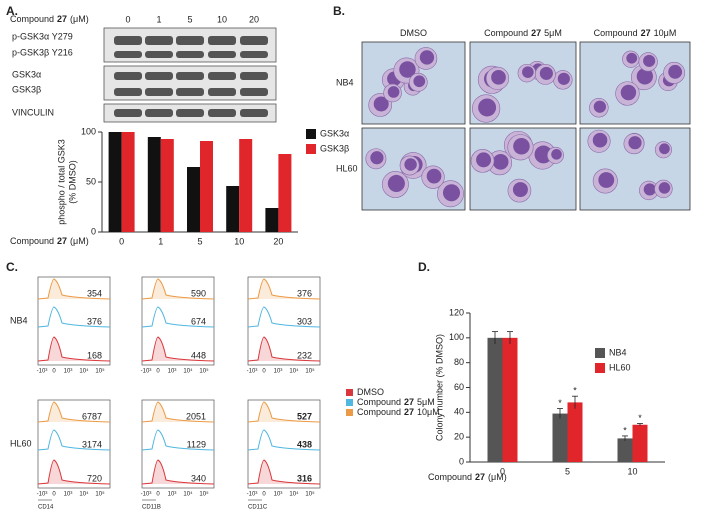 This screenshot has width=704, height=511. I want to click on micrograph-row-label: NB4, so click(345, 82).